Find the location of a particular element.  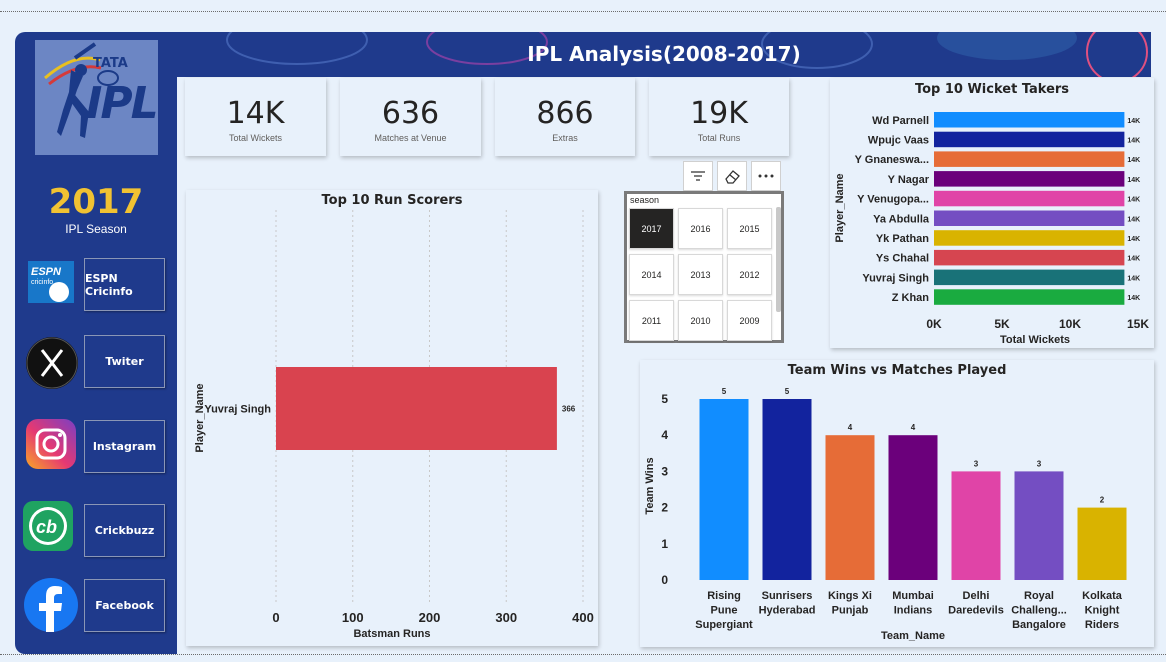

facebook-button: Facebook is located at coordinates (124, 605).